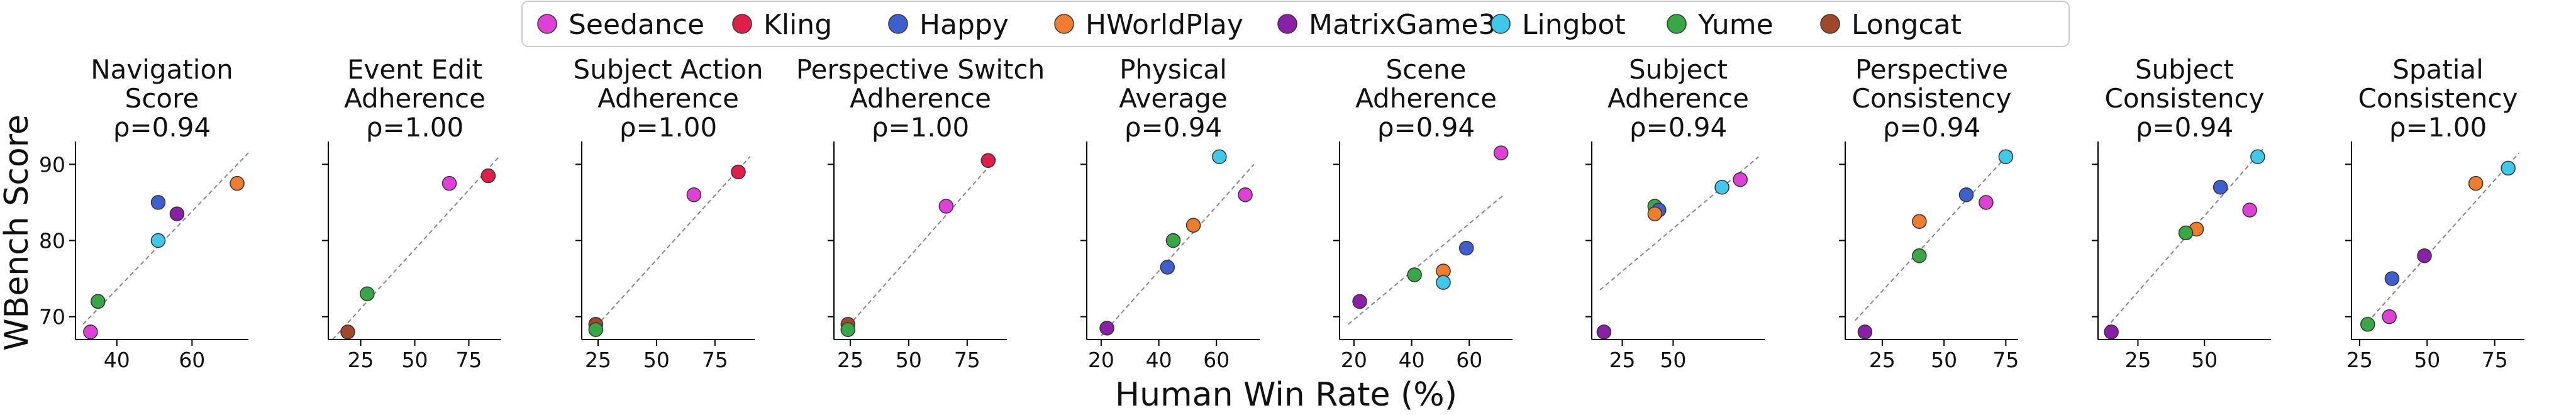  What do you see at coordinates (18, 232) in the screenshot?
I see `y-axis-label: WBench Score` at bounding box center [18, 232].